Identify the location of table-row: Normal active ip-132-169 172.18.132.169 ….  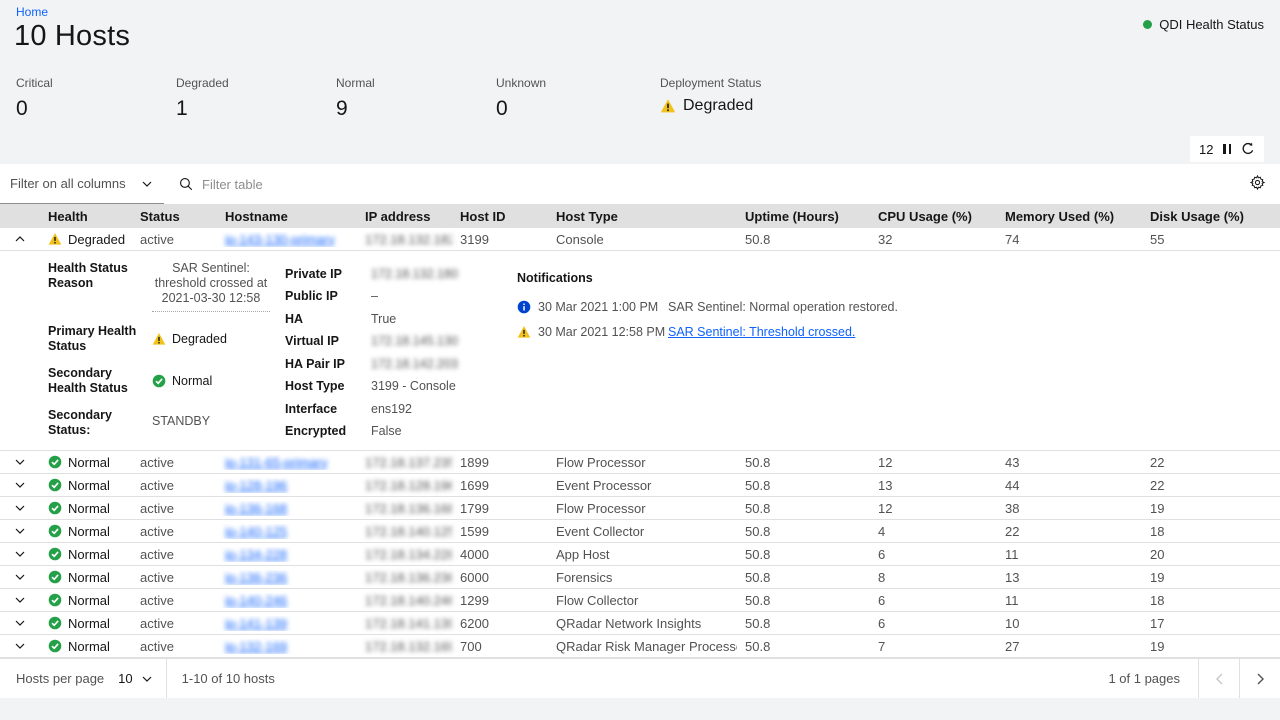
(640, 646).